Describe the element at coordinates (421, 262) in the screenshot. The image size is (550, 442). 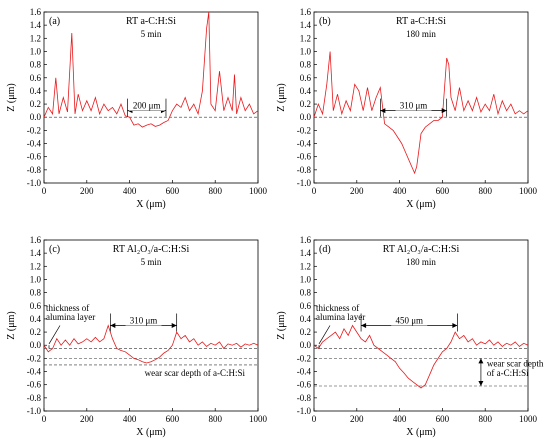
I see `panel-subtitle: 180 min` at that location.